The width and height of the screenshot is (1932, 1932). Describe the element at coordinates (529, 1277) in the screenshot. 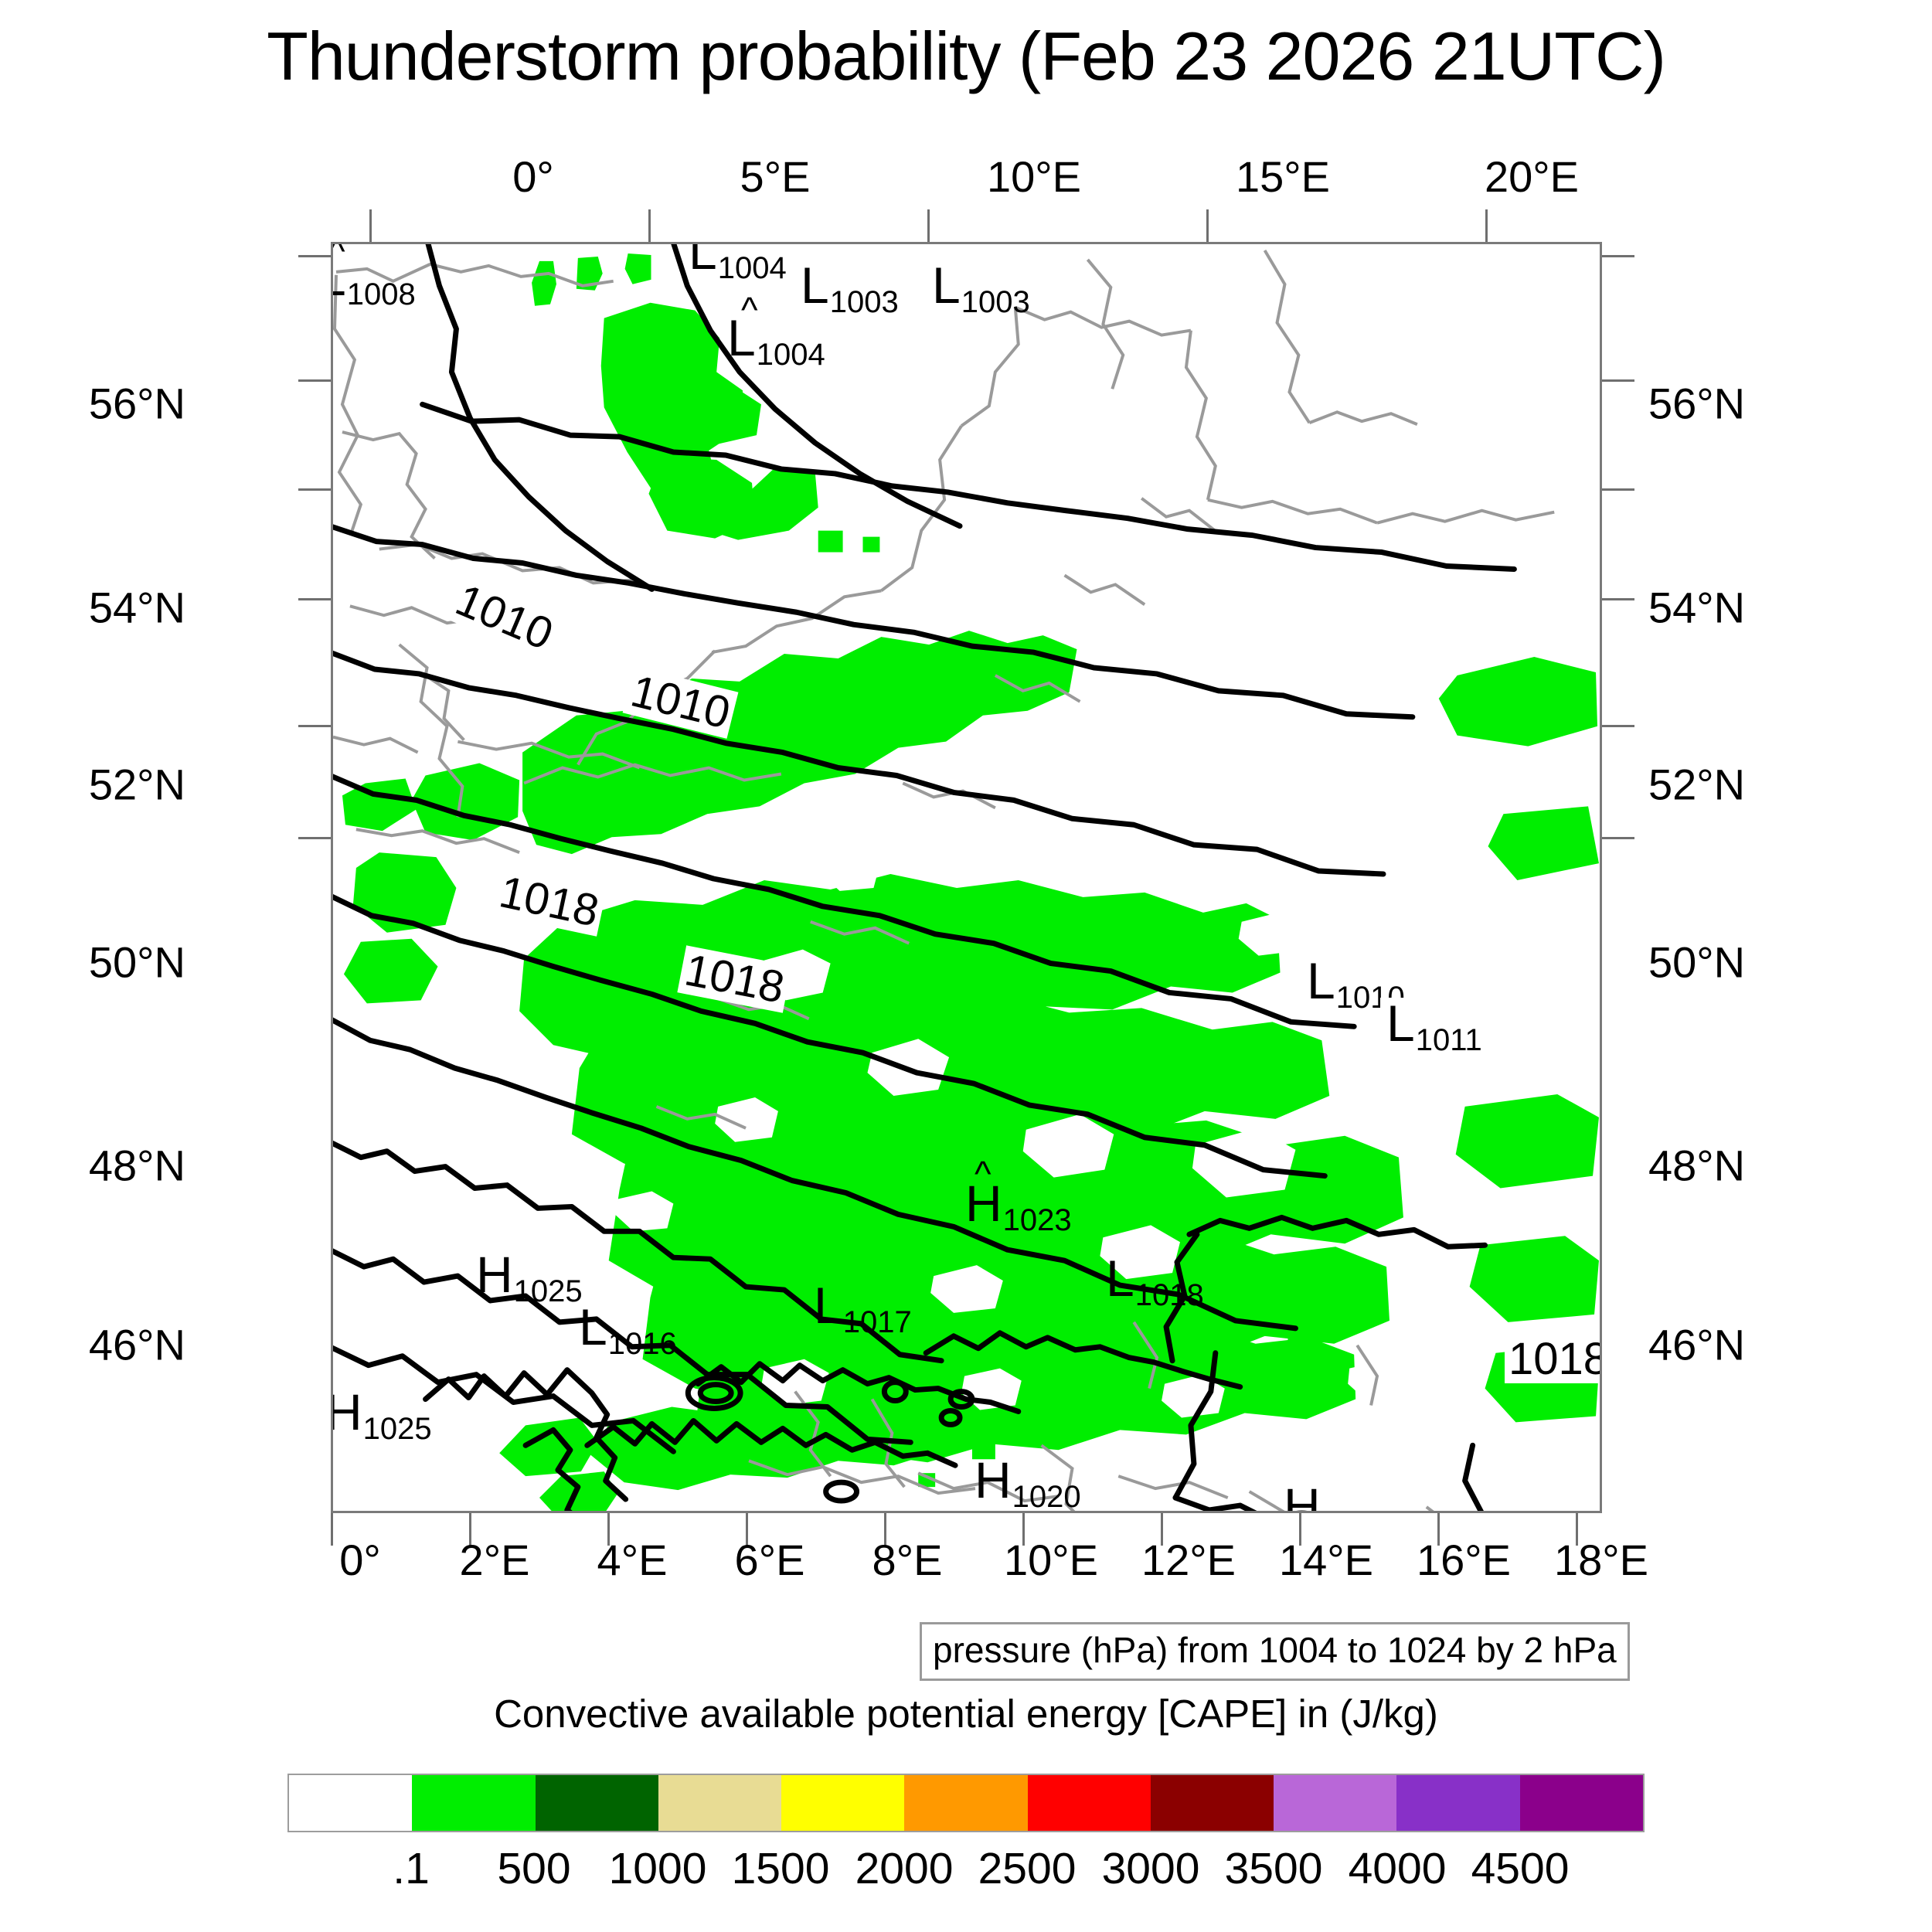

I see `pressure-high-1025-a: H1025` at that location.